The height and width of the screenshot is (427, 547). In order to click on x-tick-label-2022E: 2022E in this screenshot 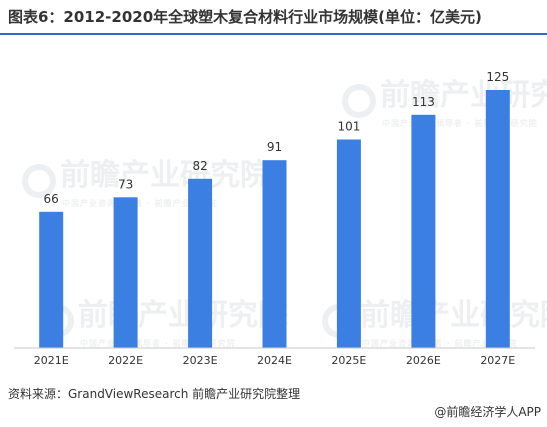, I will do `click(125, 360)`.